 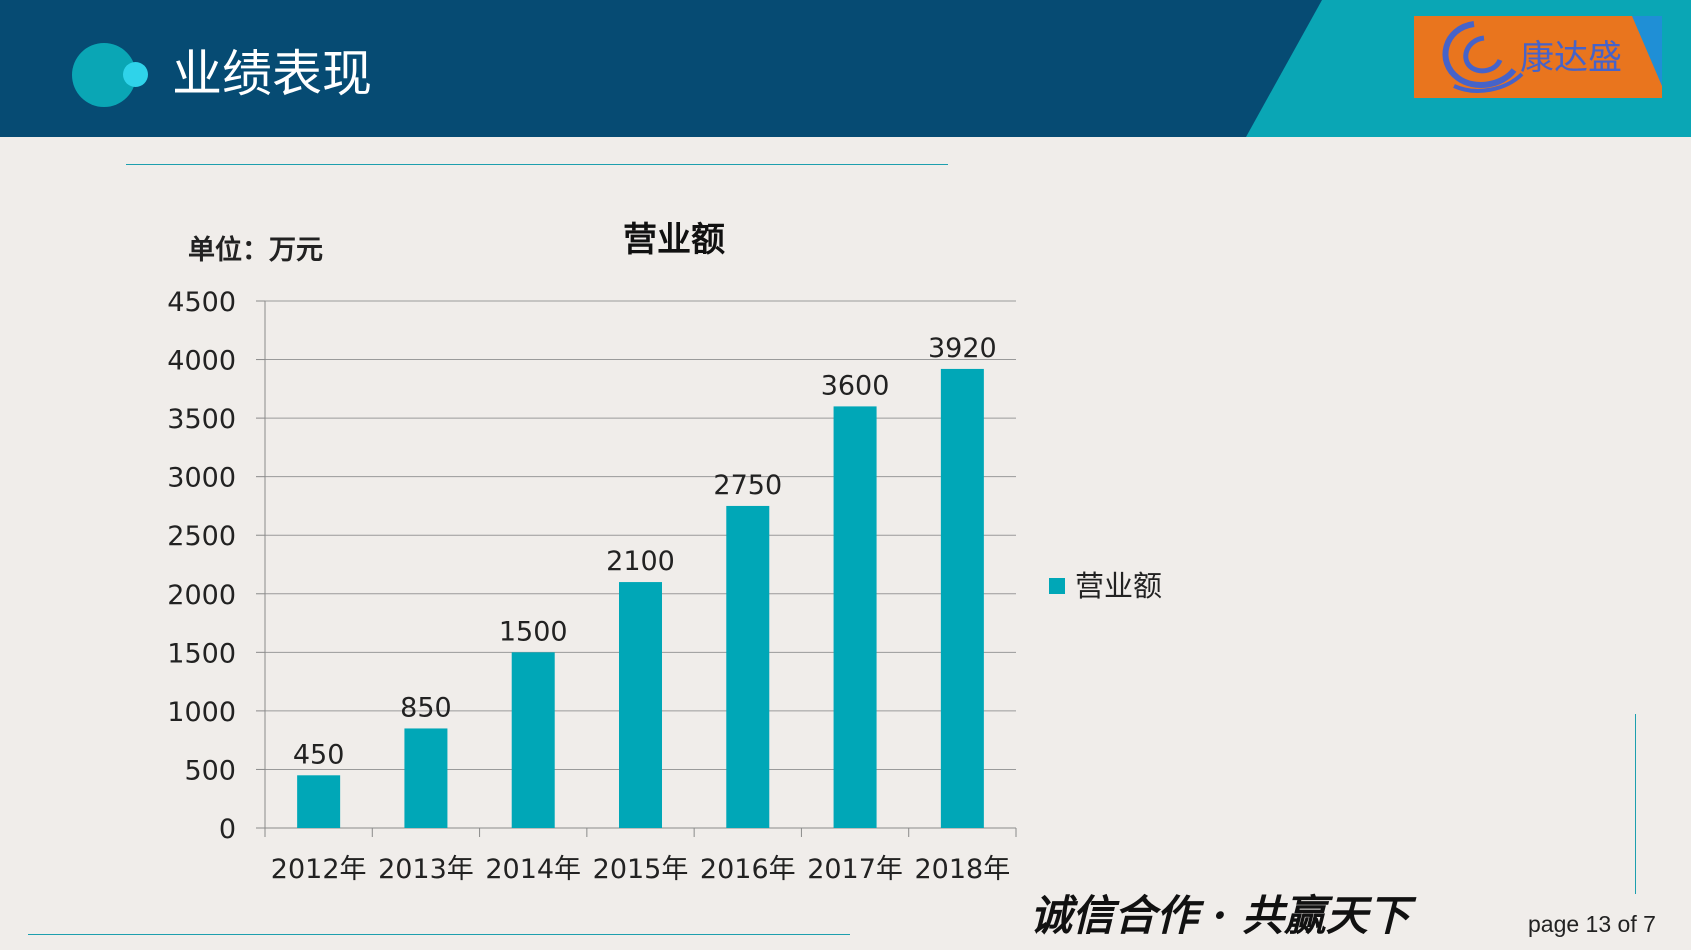 What do you see at coordinates (426, 778) in the screenshot?
I see `bar-2013年` at bounding box center [426, 778].